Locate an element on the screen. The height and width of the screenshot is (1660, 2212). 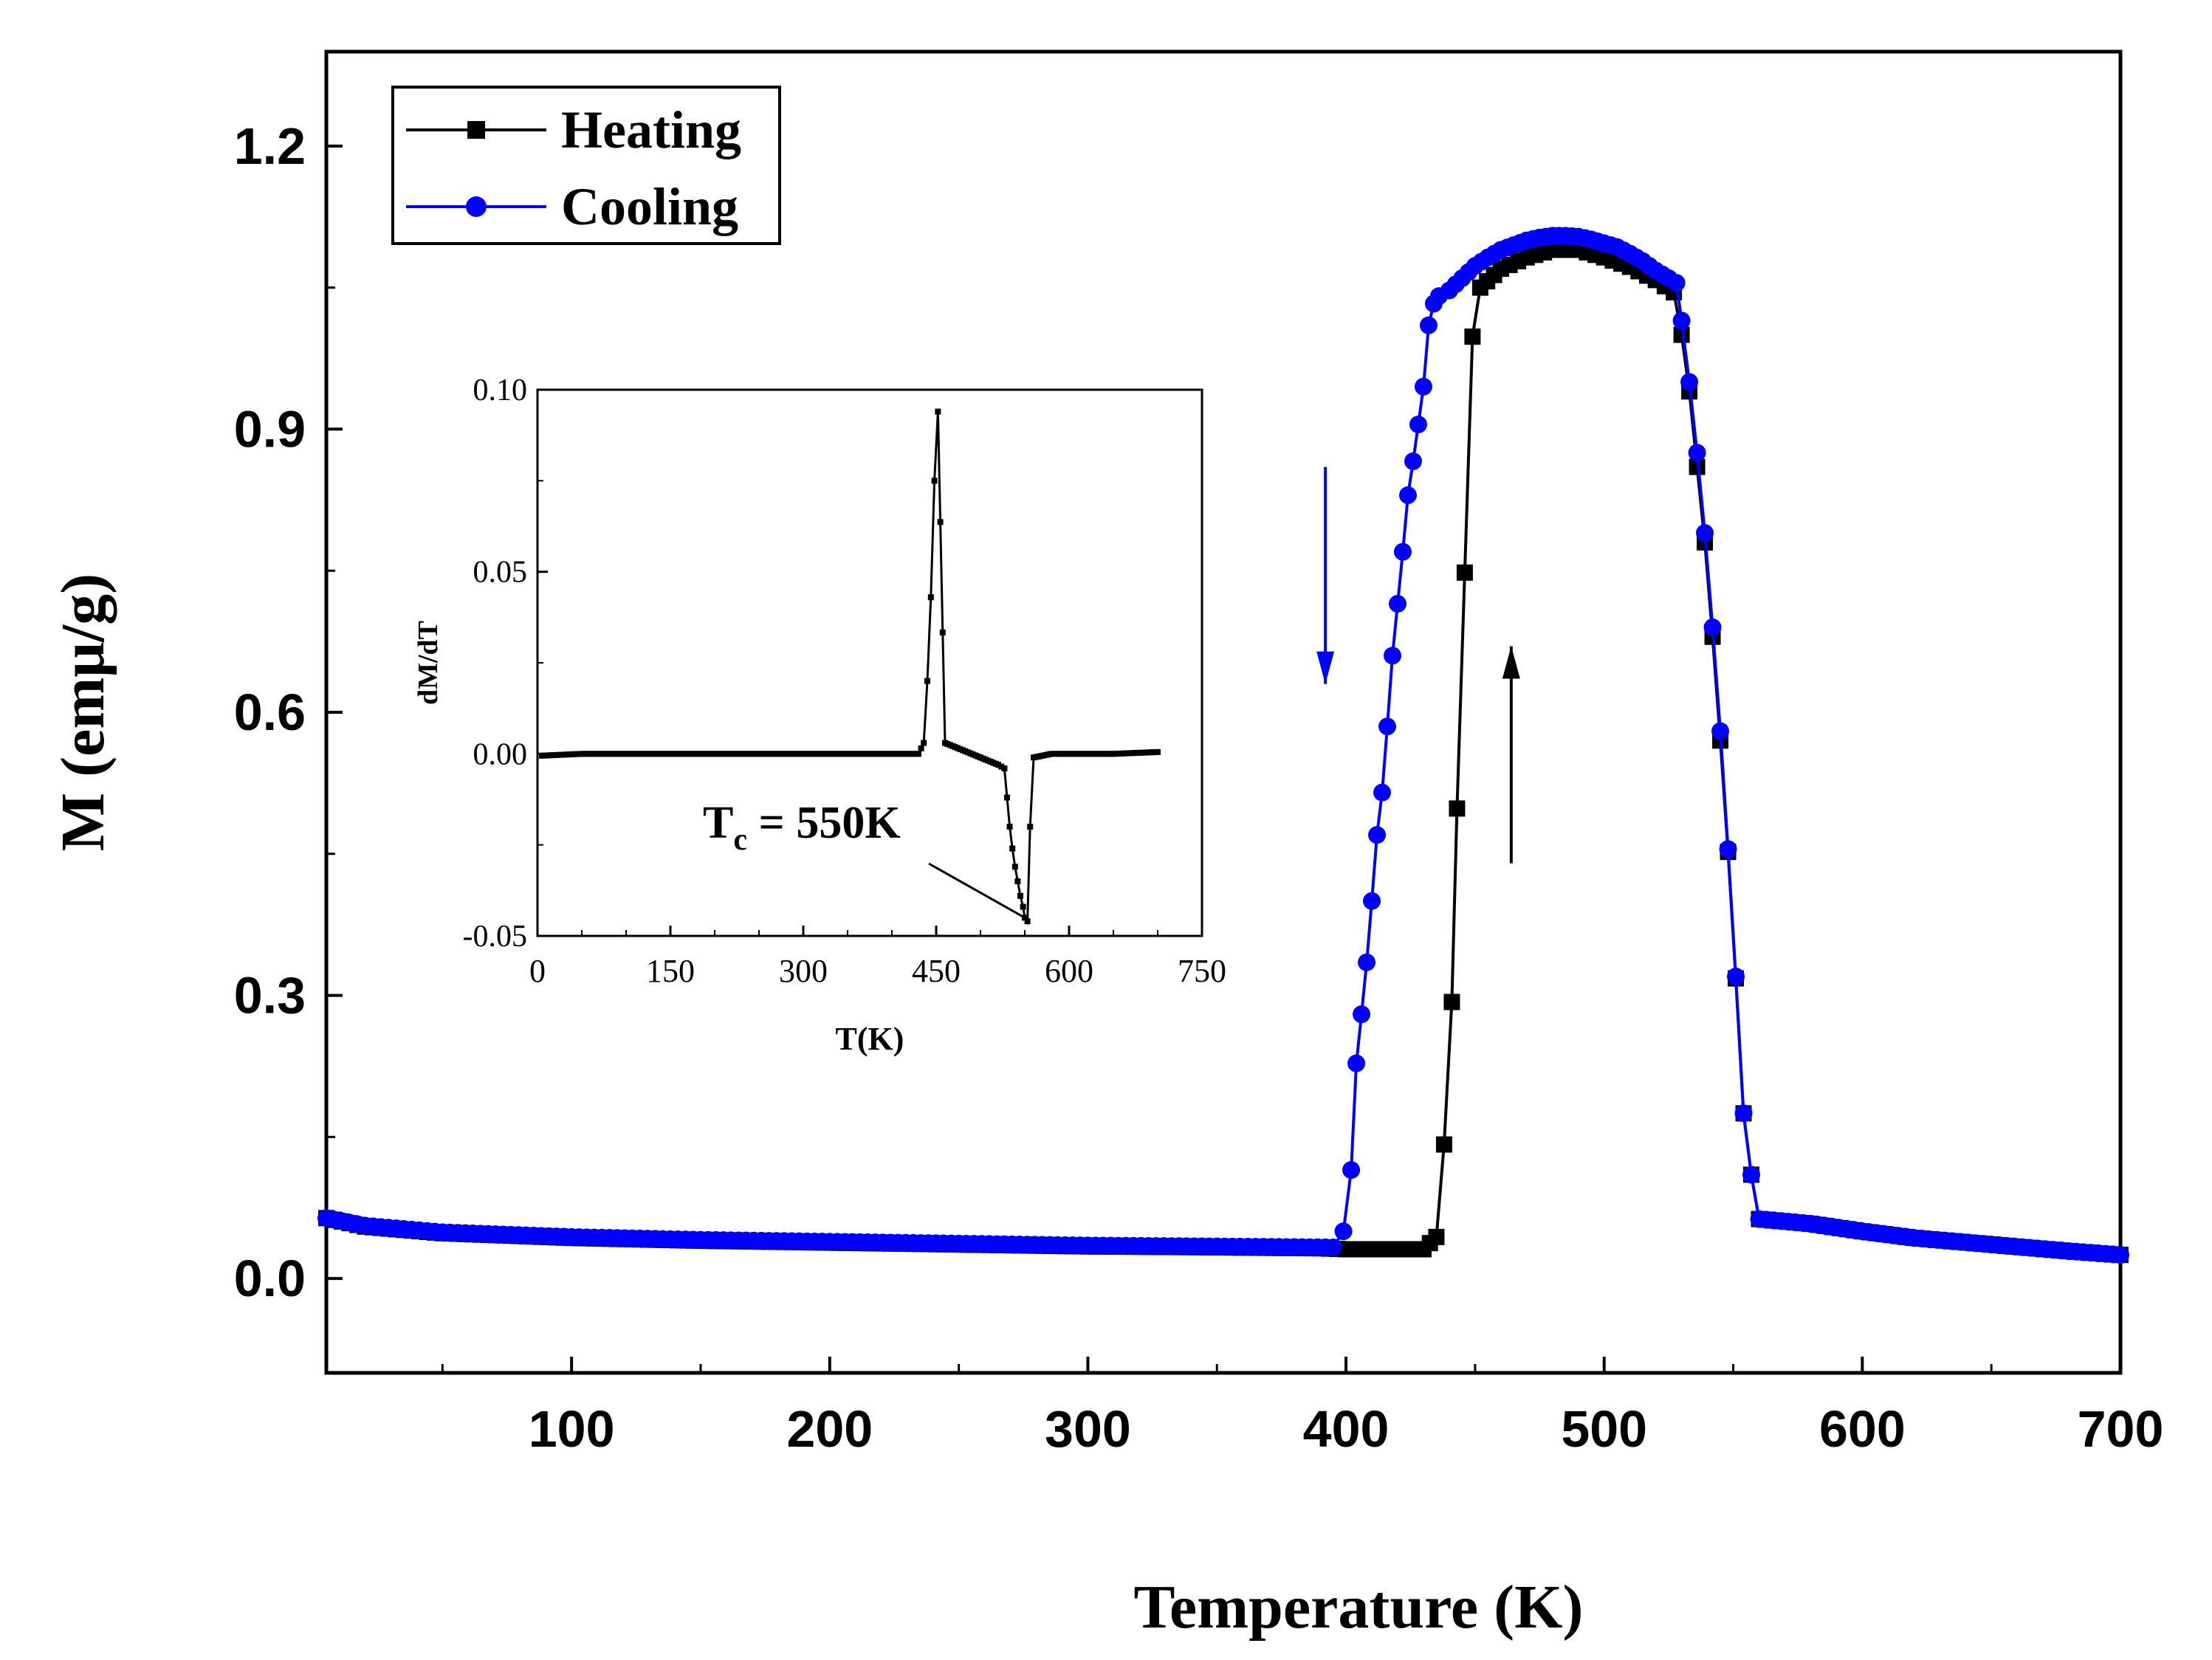
inset-y-tick-label: -0.05 is located at coordinates (495, 937).